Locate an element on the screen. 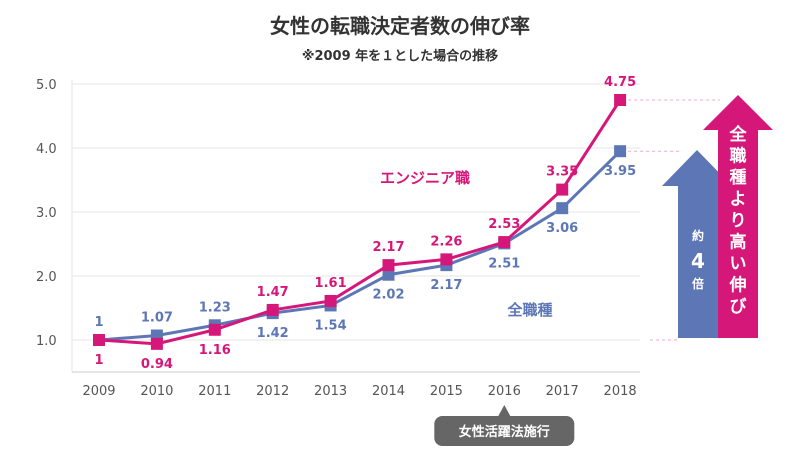  x-tick-label: 2013 is located at coordinates (330, 391).